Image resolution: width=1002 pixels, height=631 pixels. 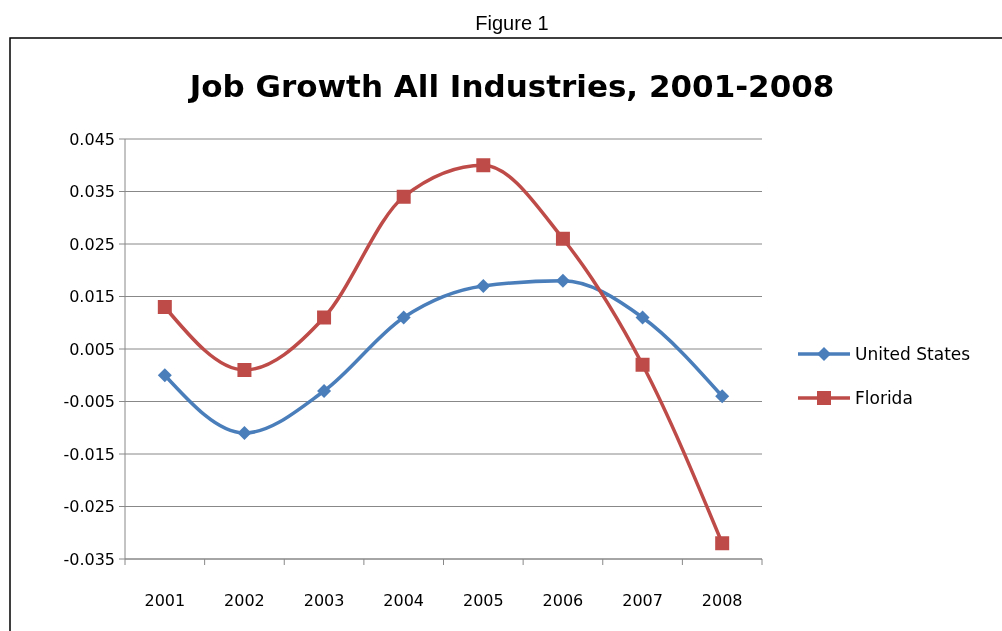 What do you see at coordinates (913, 353) in the screenshot?
I see `legend-label: United States` at bounding box center [913, 353].